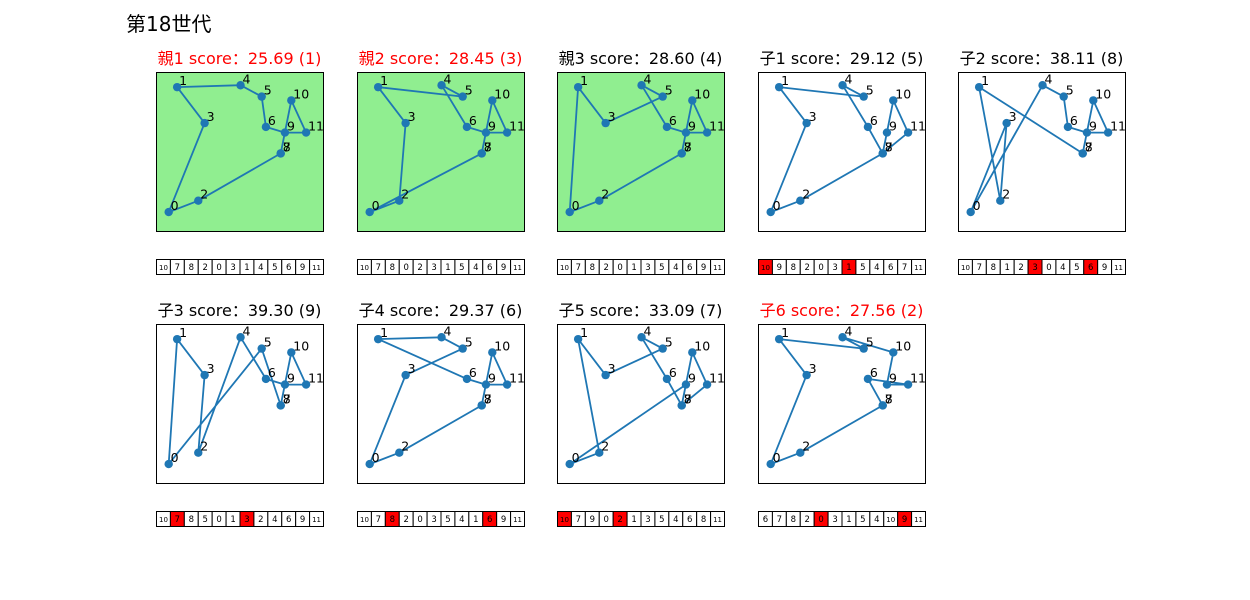  What do you see at coordinates (473, 120) in the screenshot?
I see `city-label: 6` at bounding box center [473, 120].